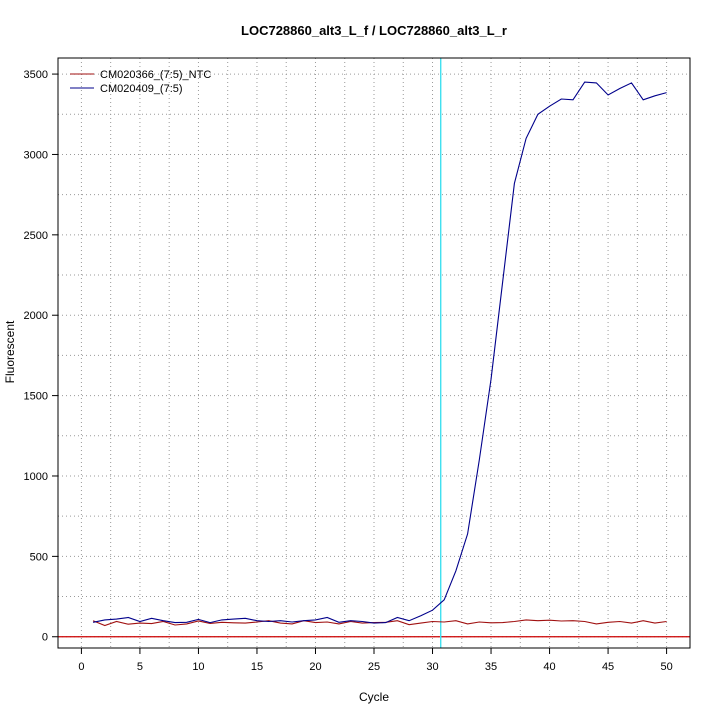 This screenshot has width=720, height=720. What do you see at coordinates (432, 667) in the screenshot?
I see `x-tick-label: 30` at bounding box center [432, 667].